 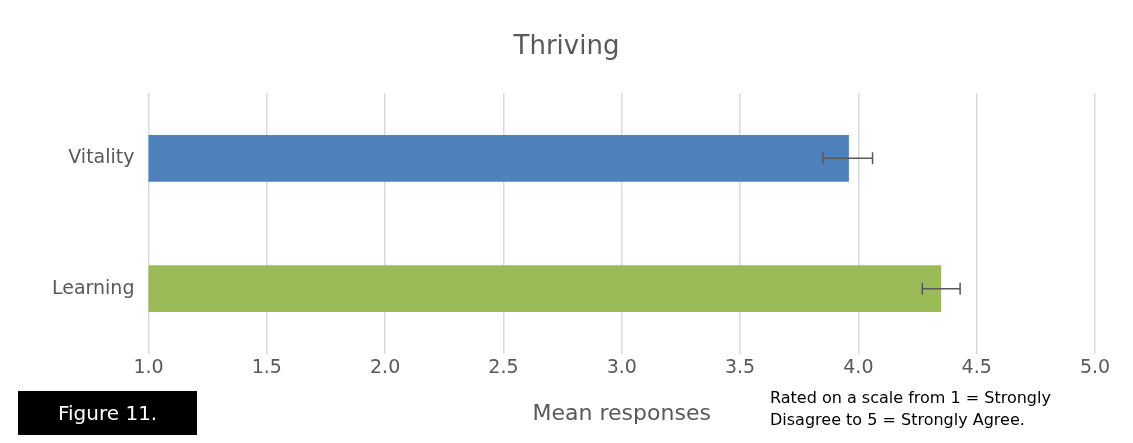 What do you see at coordinates (911, 409) in the screenshot?
I see `text: Rated on a scale from 1 = Strongly Disagree to 5 = Strongly Agree.` at bounding box center [911, 409].